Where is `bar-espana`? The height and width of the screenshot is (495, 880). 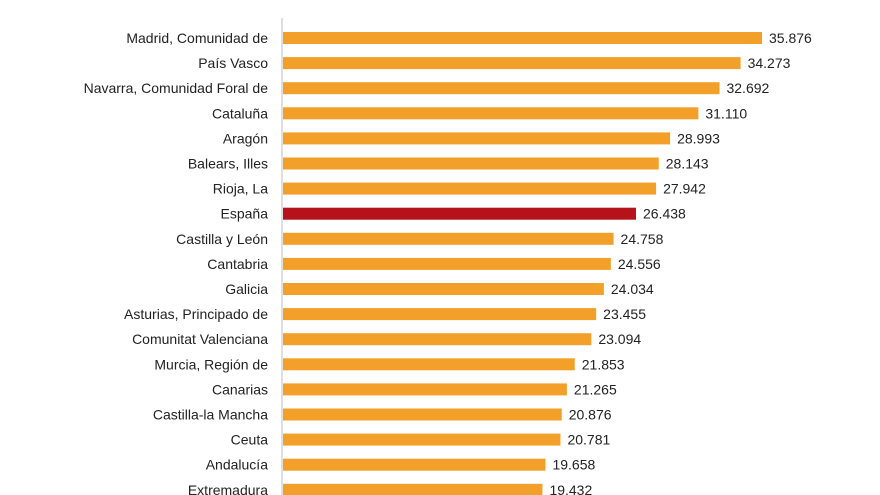
bar-espana is located at coordinates (459, 213).